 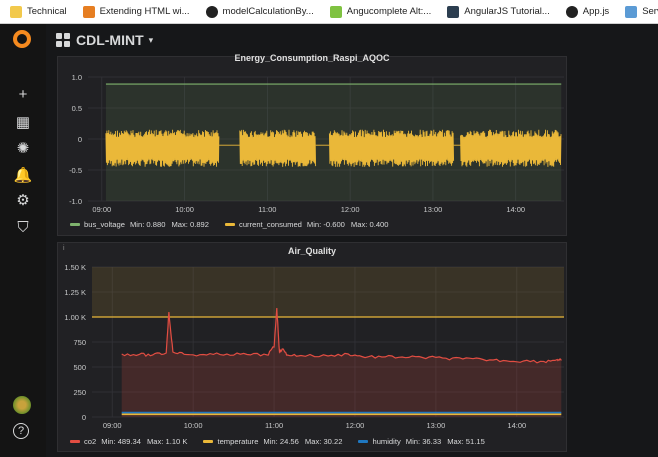 I want to click on legend-name: current_consumed, so click(x=270, y=224).